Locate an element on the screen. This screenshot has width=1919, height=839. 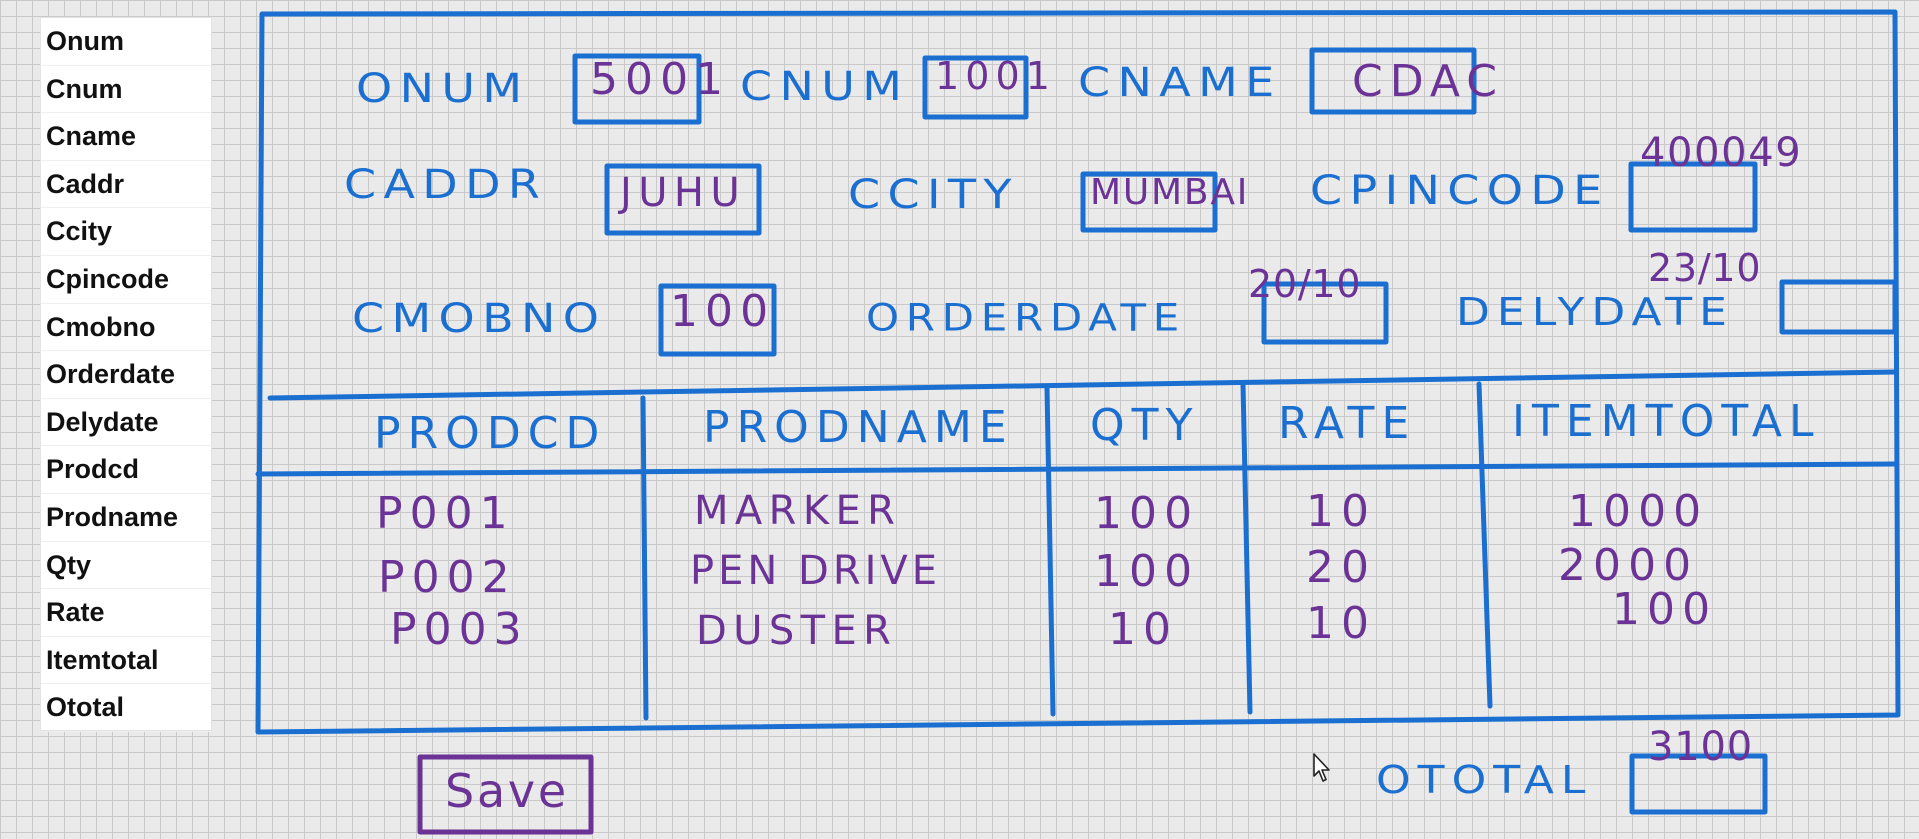
field-qty: Qty is located at coordinates (126, 566).